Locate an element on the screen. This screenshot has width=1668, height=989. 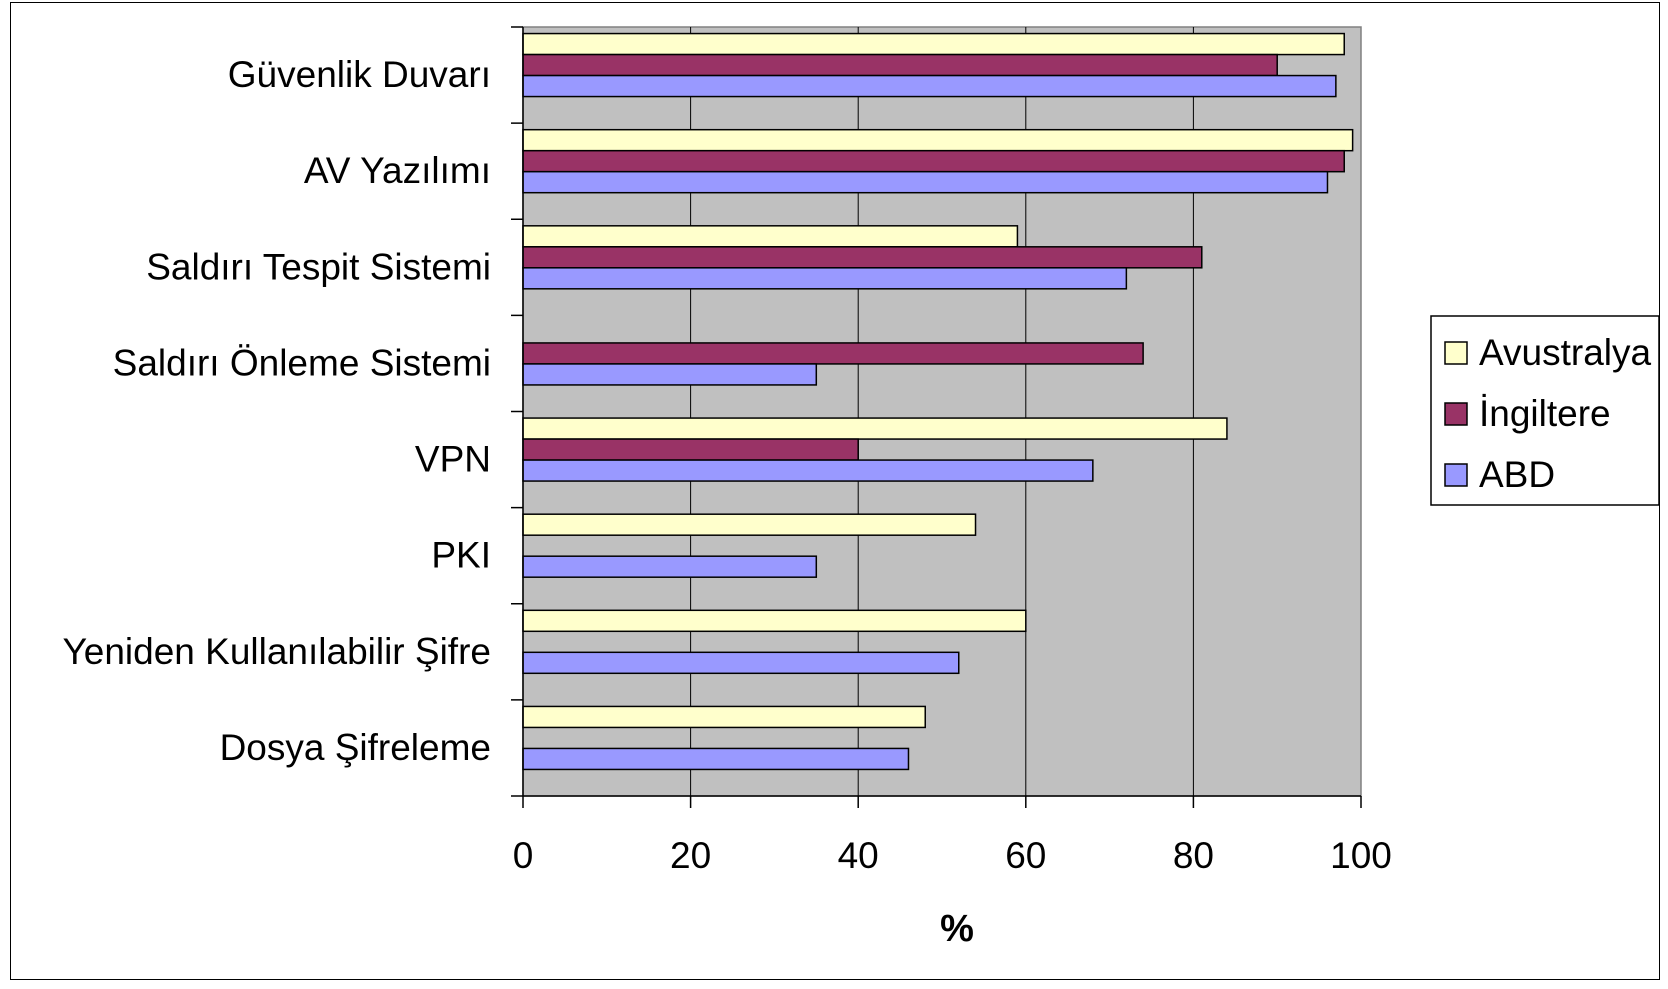
x-tick-label: 100 is located at coordinates (1361, 855).